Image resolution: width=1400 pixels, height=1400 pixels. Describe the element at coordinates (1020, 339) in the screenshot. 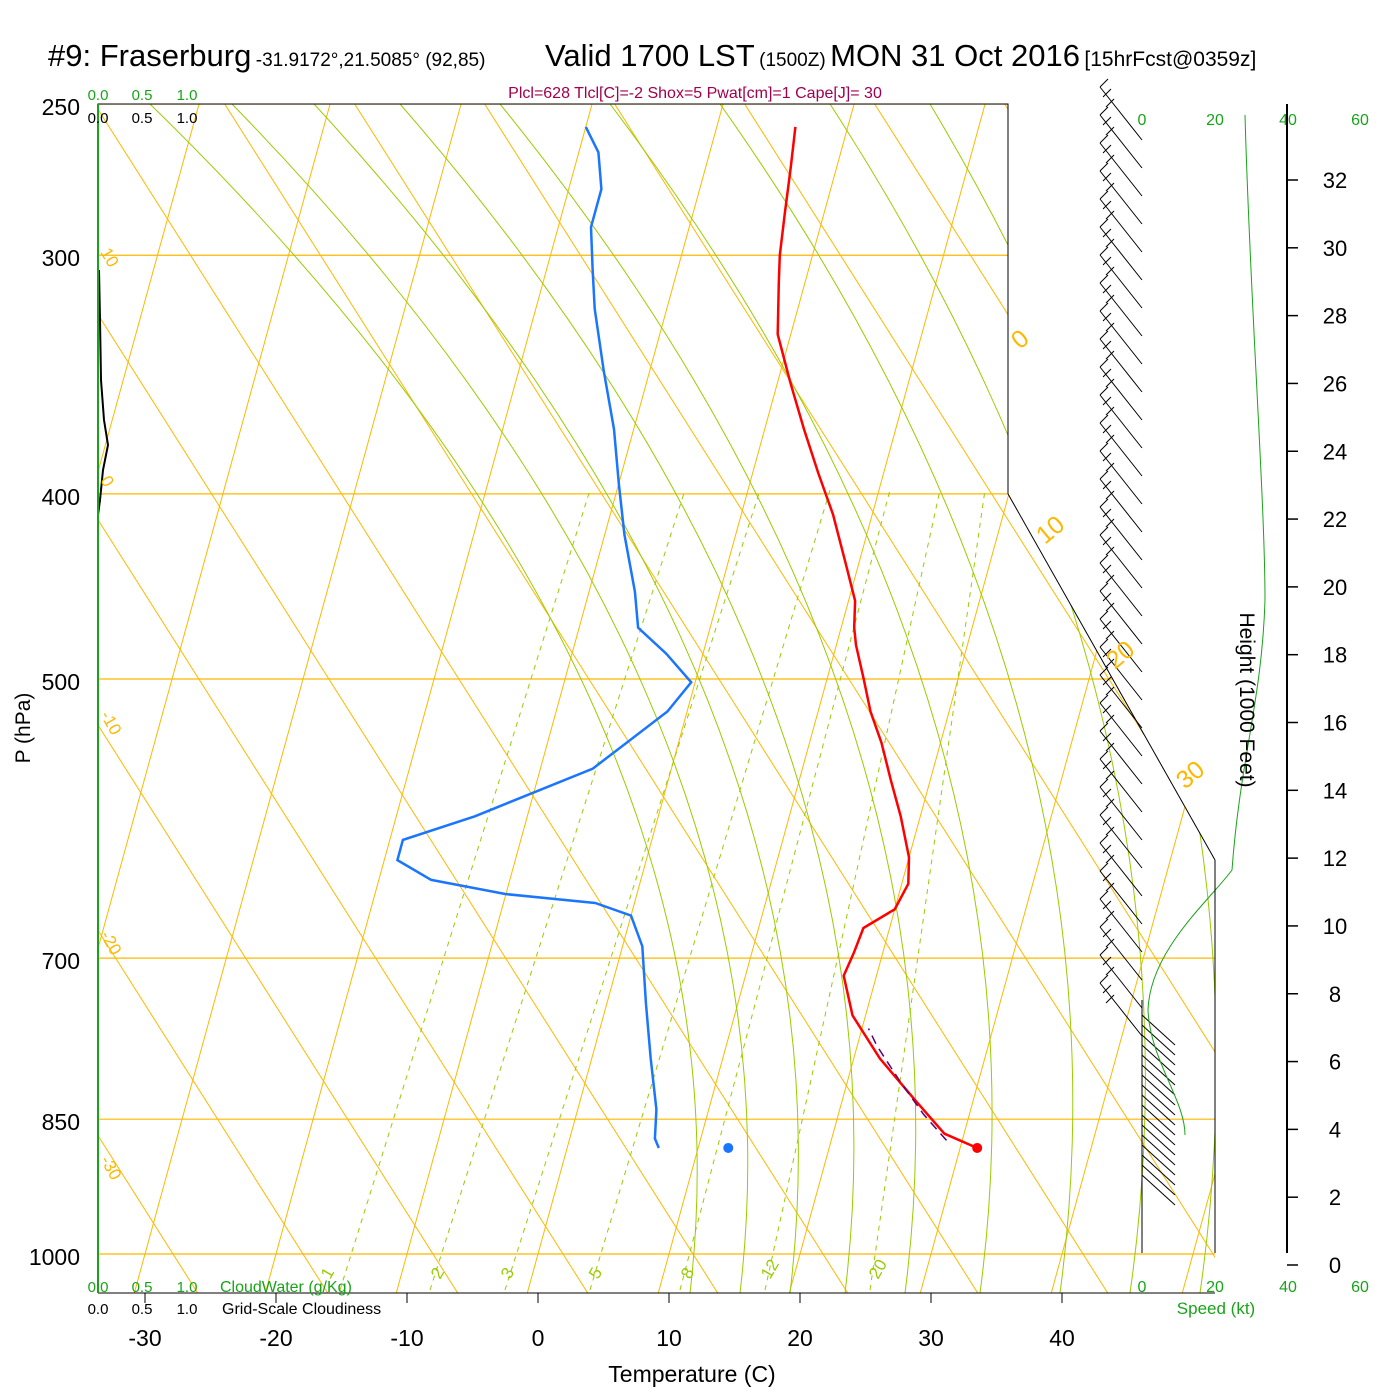

I see `isotherm-label-right: 0` at that location.